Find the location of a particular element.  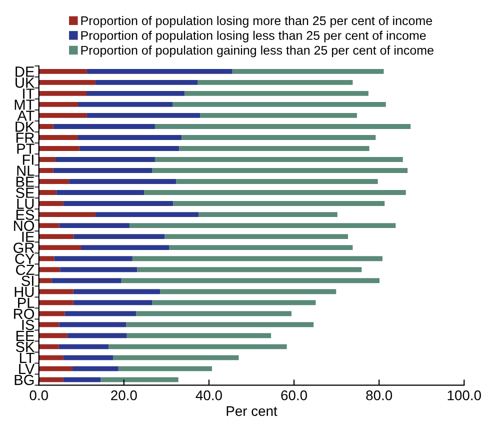

x-tick-label: 20.0 is located at coordinates (124, 395).